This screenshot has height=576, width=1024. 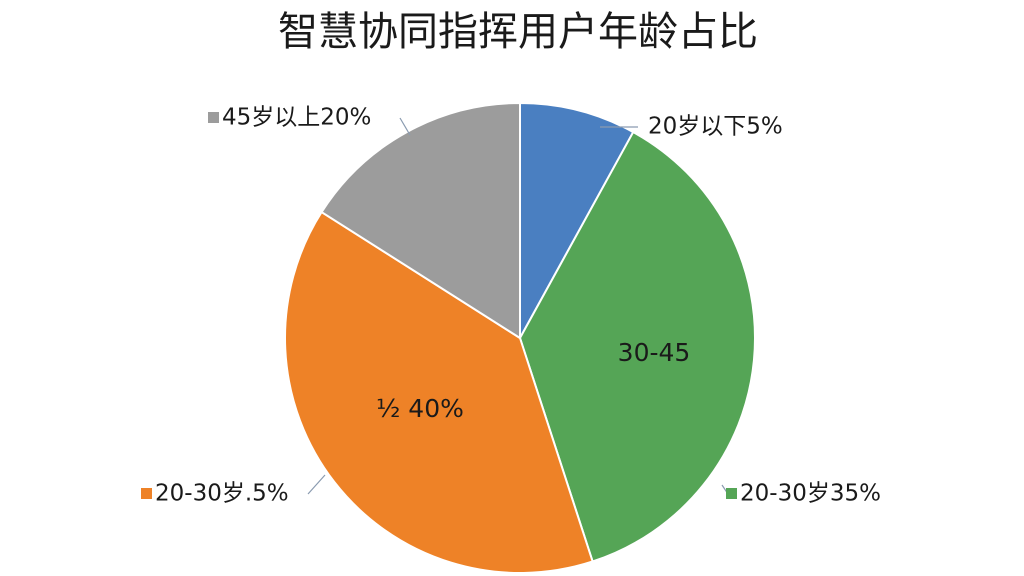 I want to click on slice-label: 20-30岁.5%, so click(x=222, y=494).